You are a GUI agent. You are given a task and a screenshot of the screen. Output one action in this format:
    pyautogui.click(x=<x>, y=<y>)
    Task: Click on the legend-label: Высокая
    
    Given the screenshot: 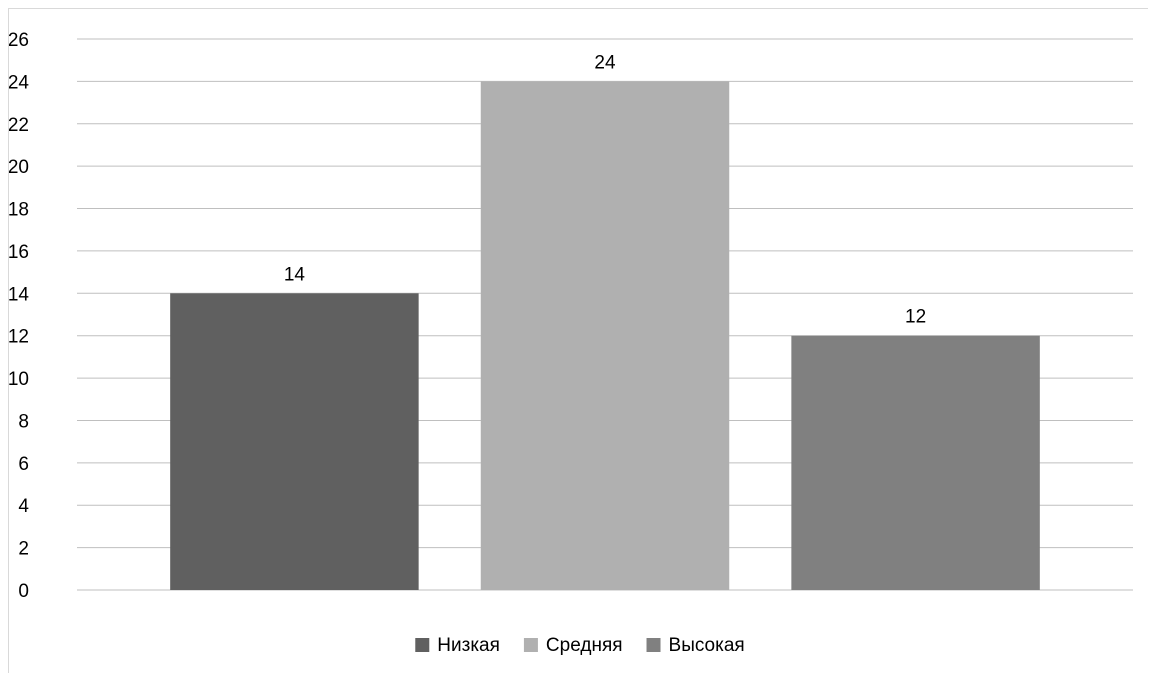 What is the action you would take?
    pyautogui.click(x=707, y=645)
    